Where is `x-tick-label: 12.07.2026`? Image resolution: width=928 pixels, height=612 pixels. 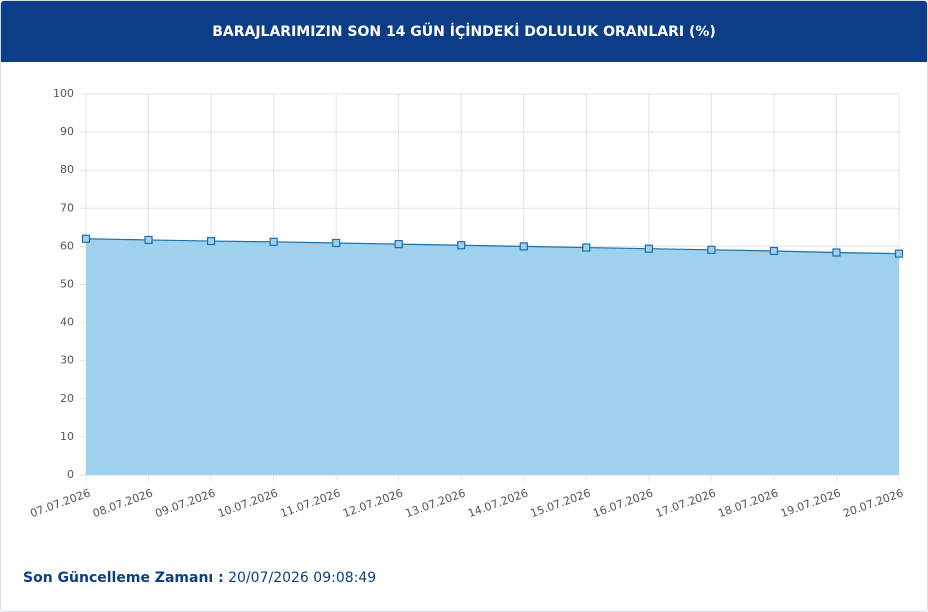
x-tick-label: 12.07.2026 is located at coordinates (373, 503).